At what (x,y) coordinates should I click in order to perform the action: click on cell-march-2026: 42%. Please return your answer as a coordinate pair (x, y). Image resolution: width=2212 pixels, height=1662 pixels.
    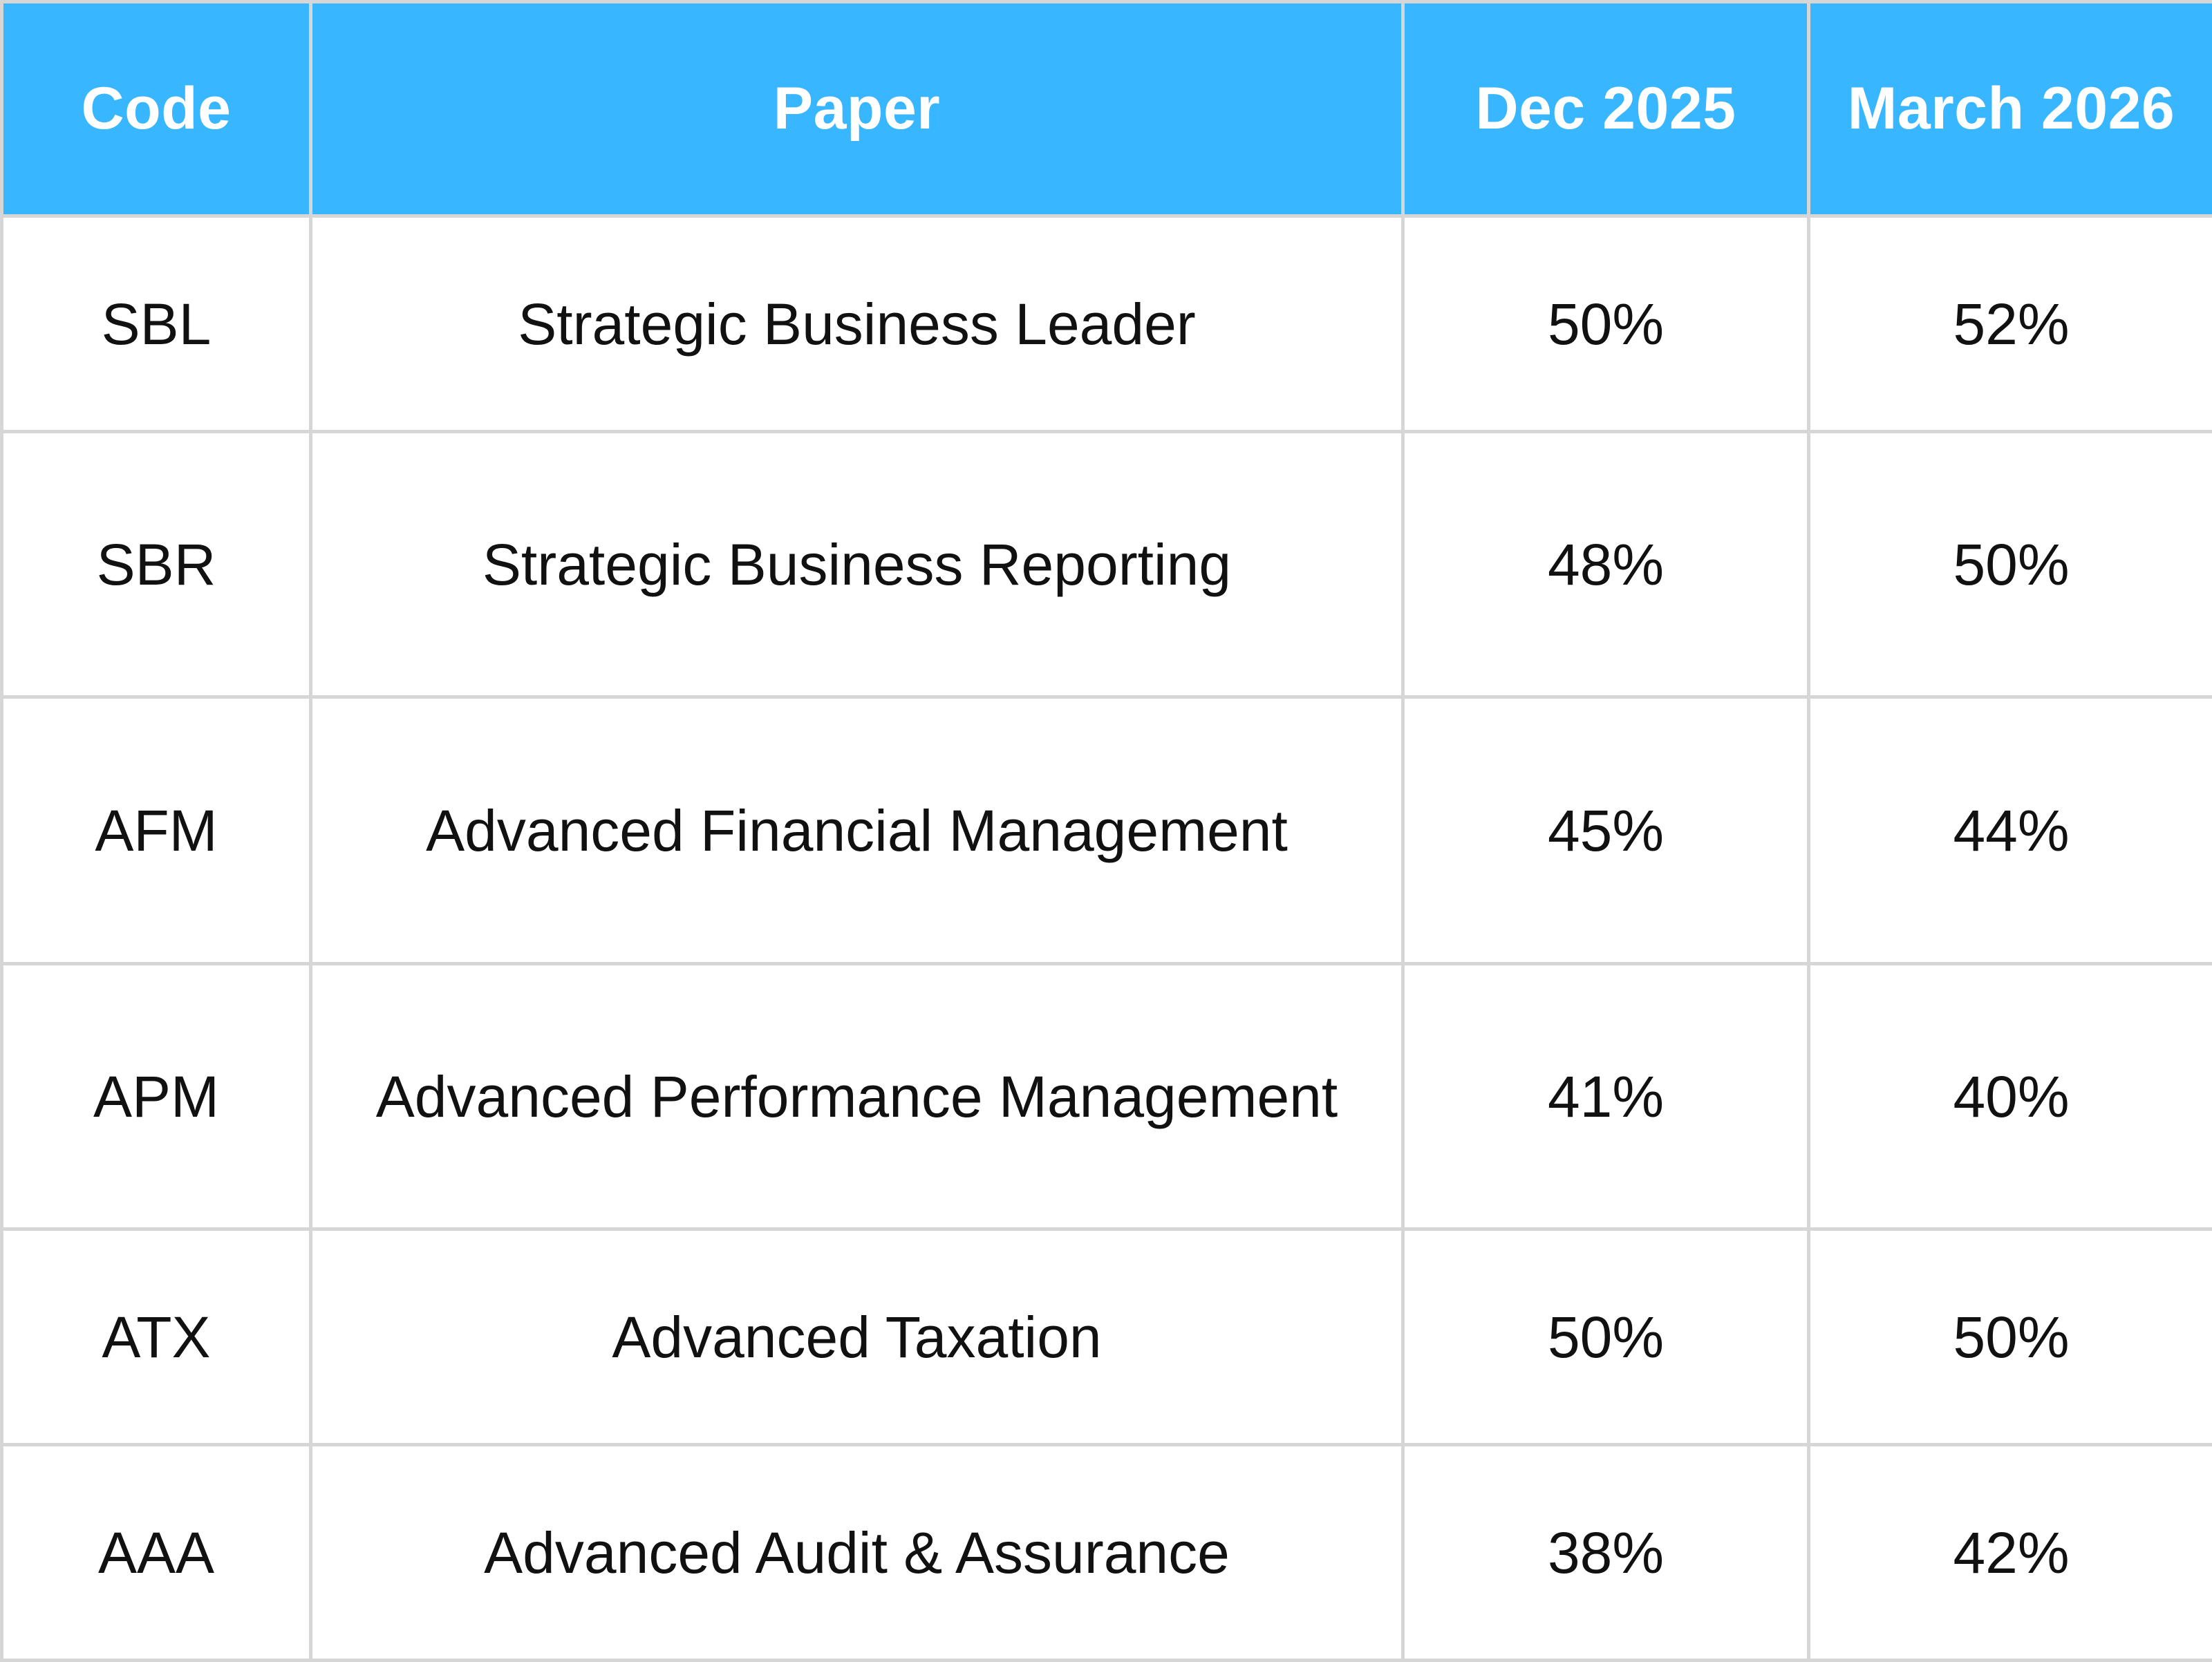
    Looking at the image, I should click on (2010, 1553).